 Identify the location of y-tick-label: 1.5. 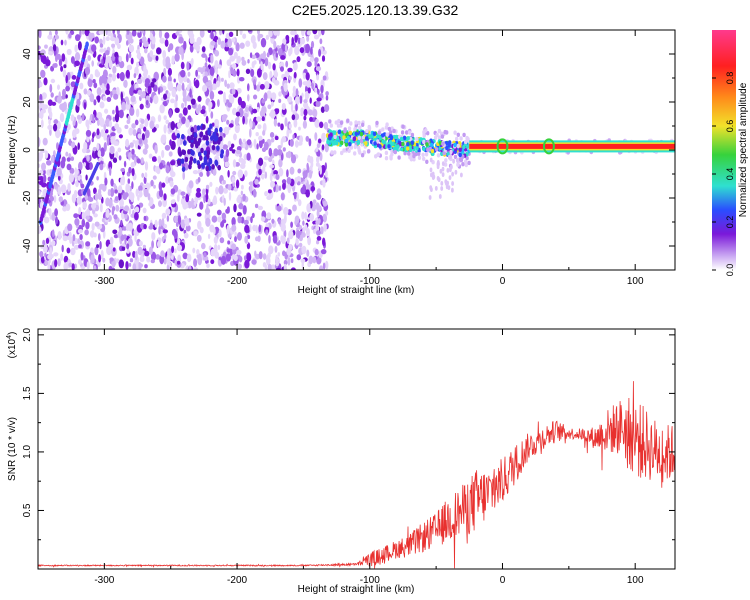
(27, 393).